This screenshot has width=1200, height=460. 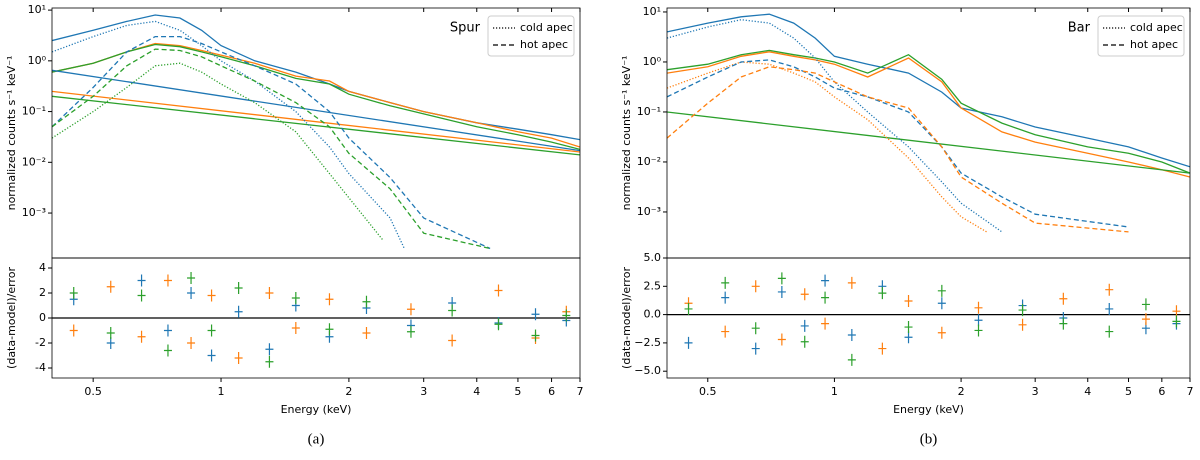 I want to click on y-tick-label: 10¹, so click(x=652, y=11).